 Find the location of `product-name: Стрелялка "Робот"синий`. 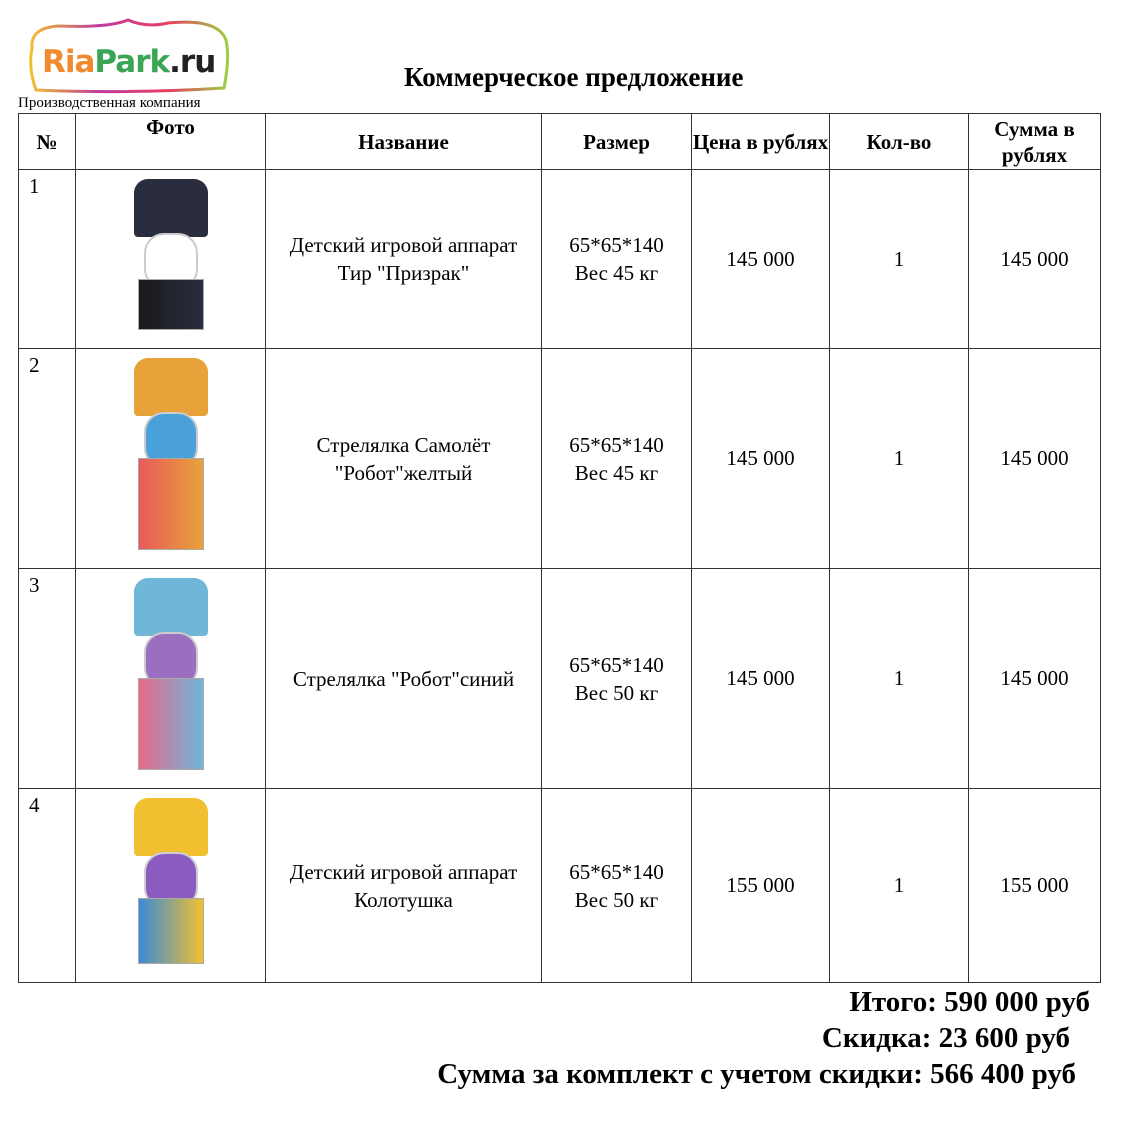

product-name: Стрелялка "Робот"синий is located at coordinates (403, 678).